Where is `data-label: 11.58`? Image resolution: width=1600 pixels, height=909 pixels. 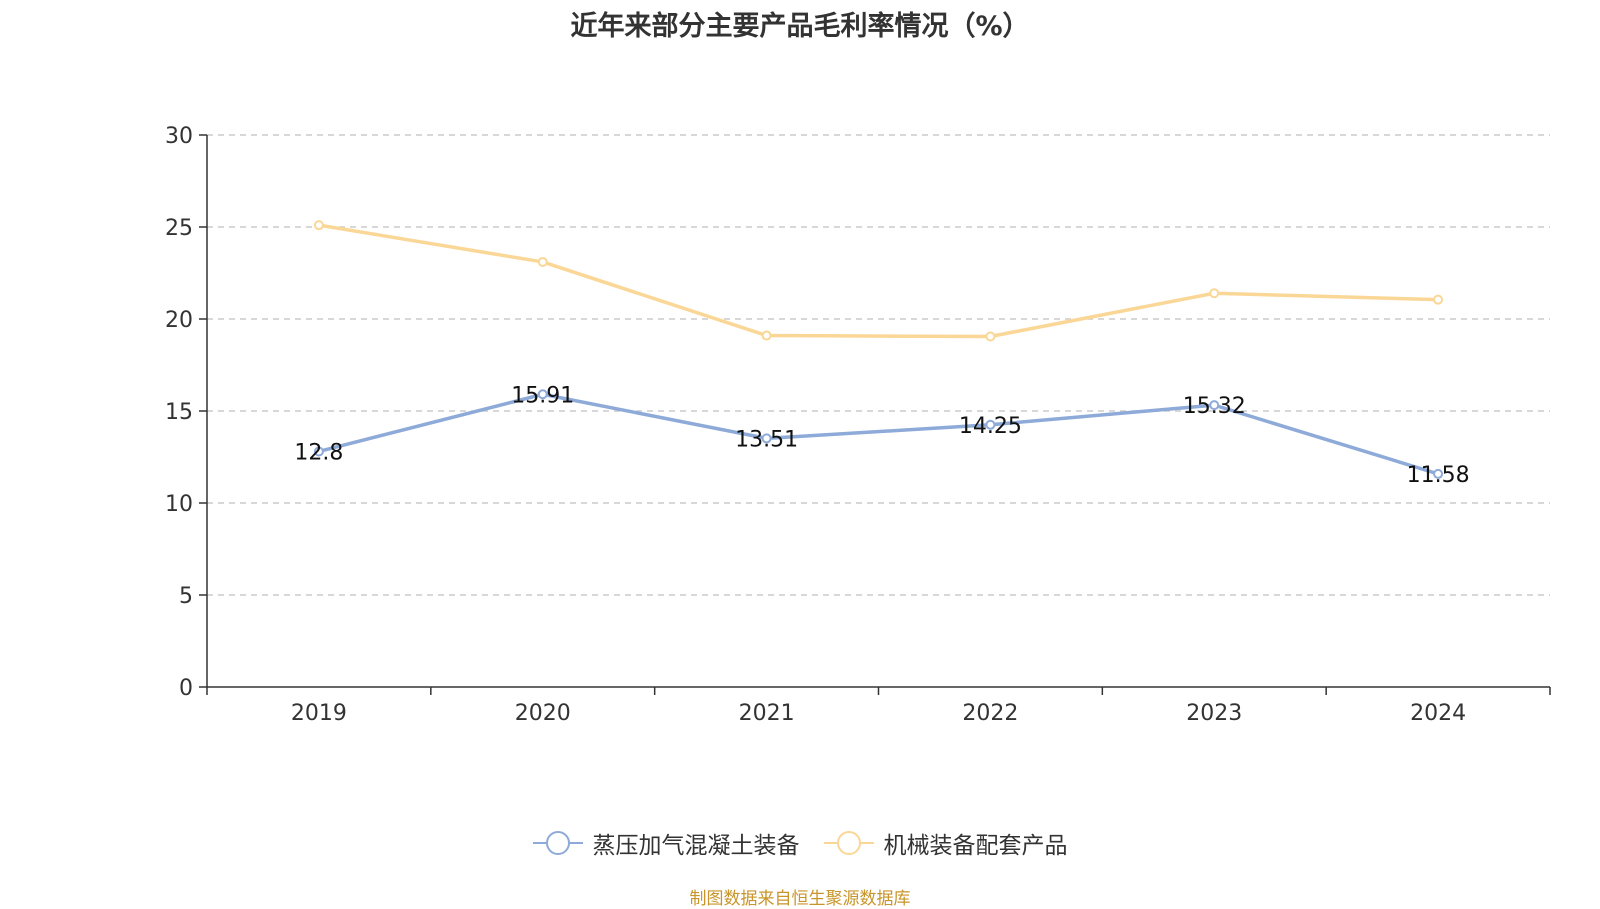 data-label: 11.58 is located at coordinates (1438, 475).